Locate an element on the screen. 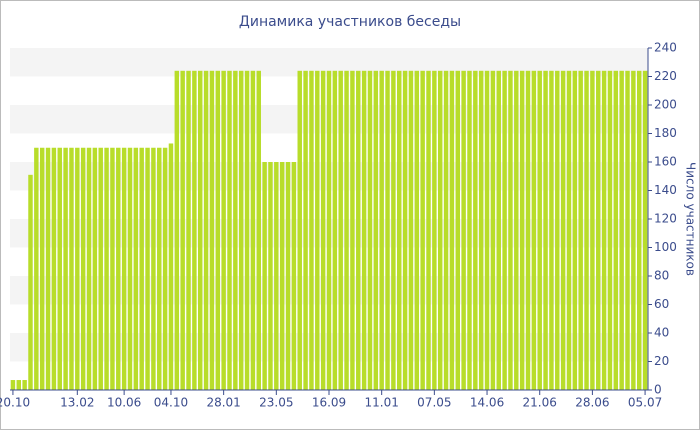 This screenshot has height=434, width=700. x-tick-label: 16.09 is located at coordinates (329, 403).